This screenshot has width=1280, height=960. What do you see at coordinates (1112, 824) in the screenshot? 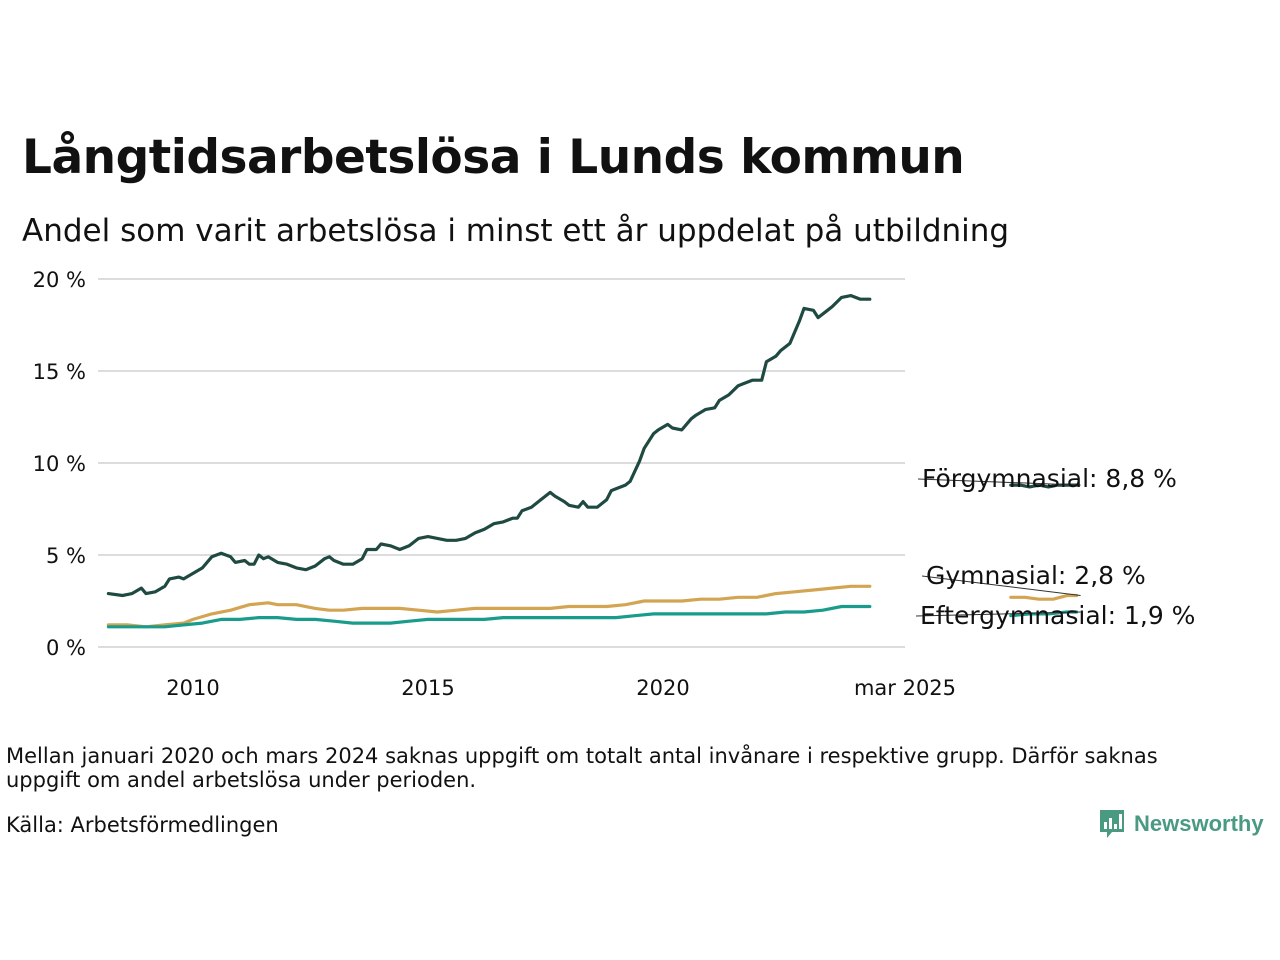
I see `newsworthy-logo-icon` at bounding box center [1112, 824].